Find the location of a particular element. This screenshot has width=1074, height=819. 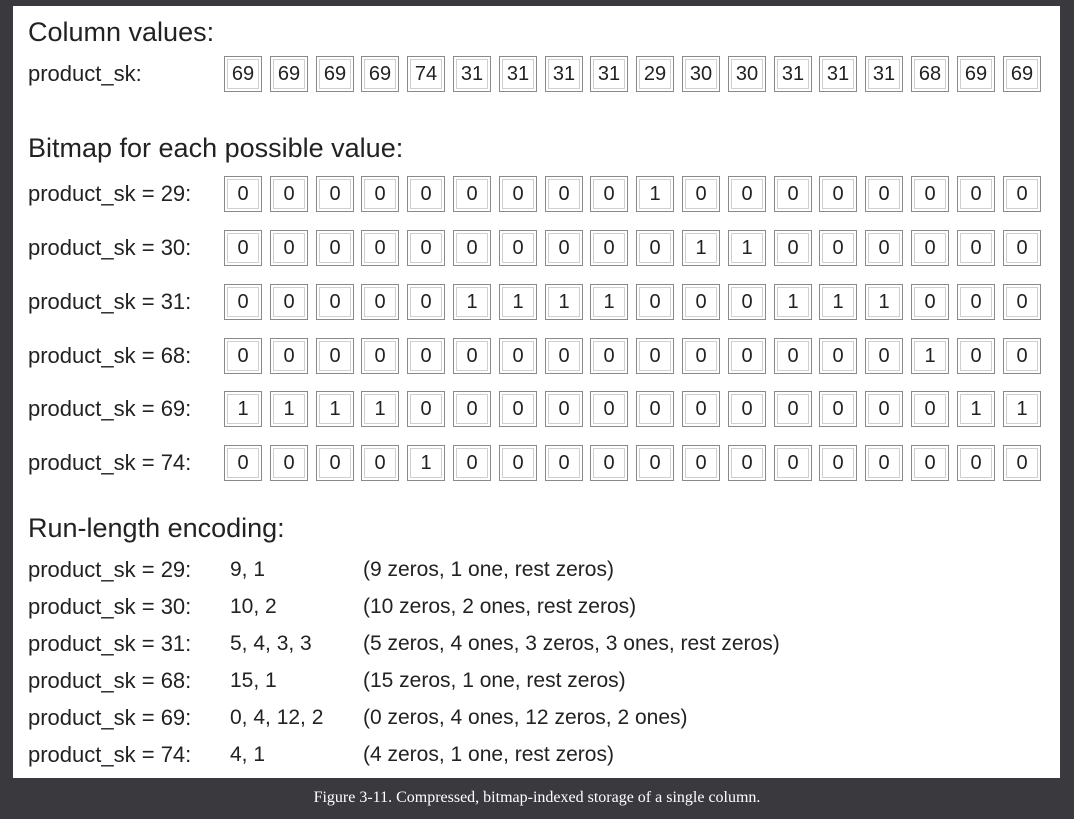

rle-row-label: product_sk = 29: is located at coordinates (110, 569).